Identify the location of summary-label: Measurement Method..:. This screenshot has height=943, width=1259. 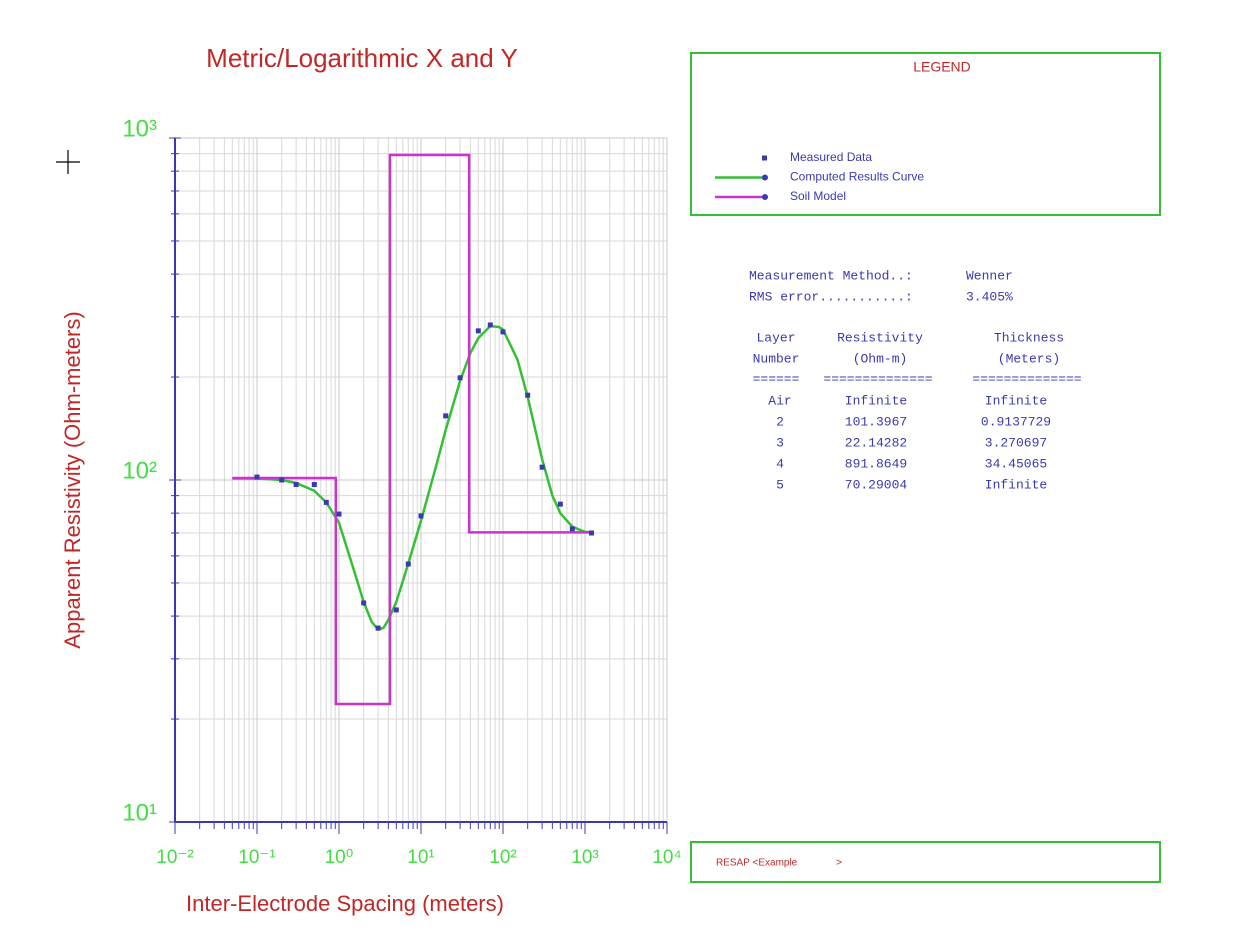
(831, 275).